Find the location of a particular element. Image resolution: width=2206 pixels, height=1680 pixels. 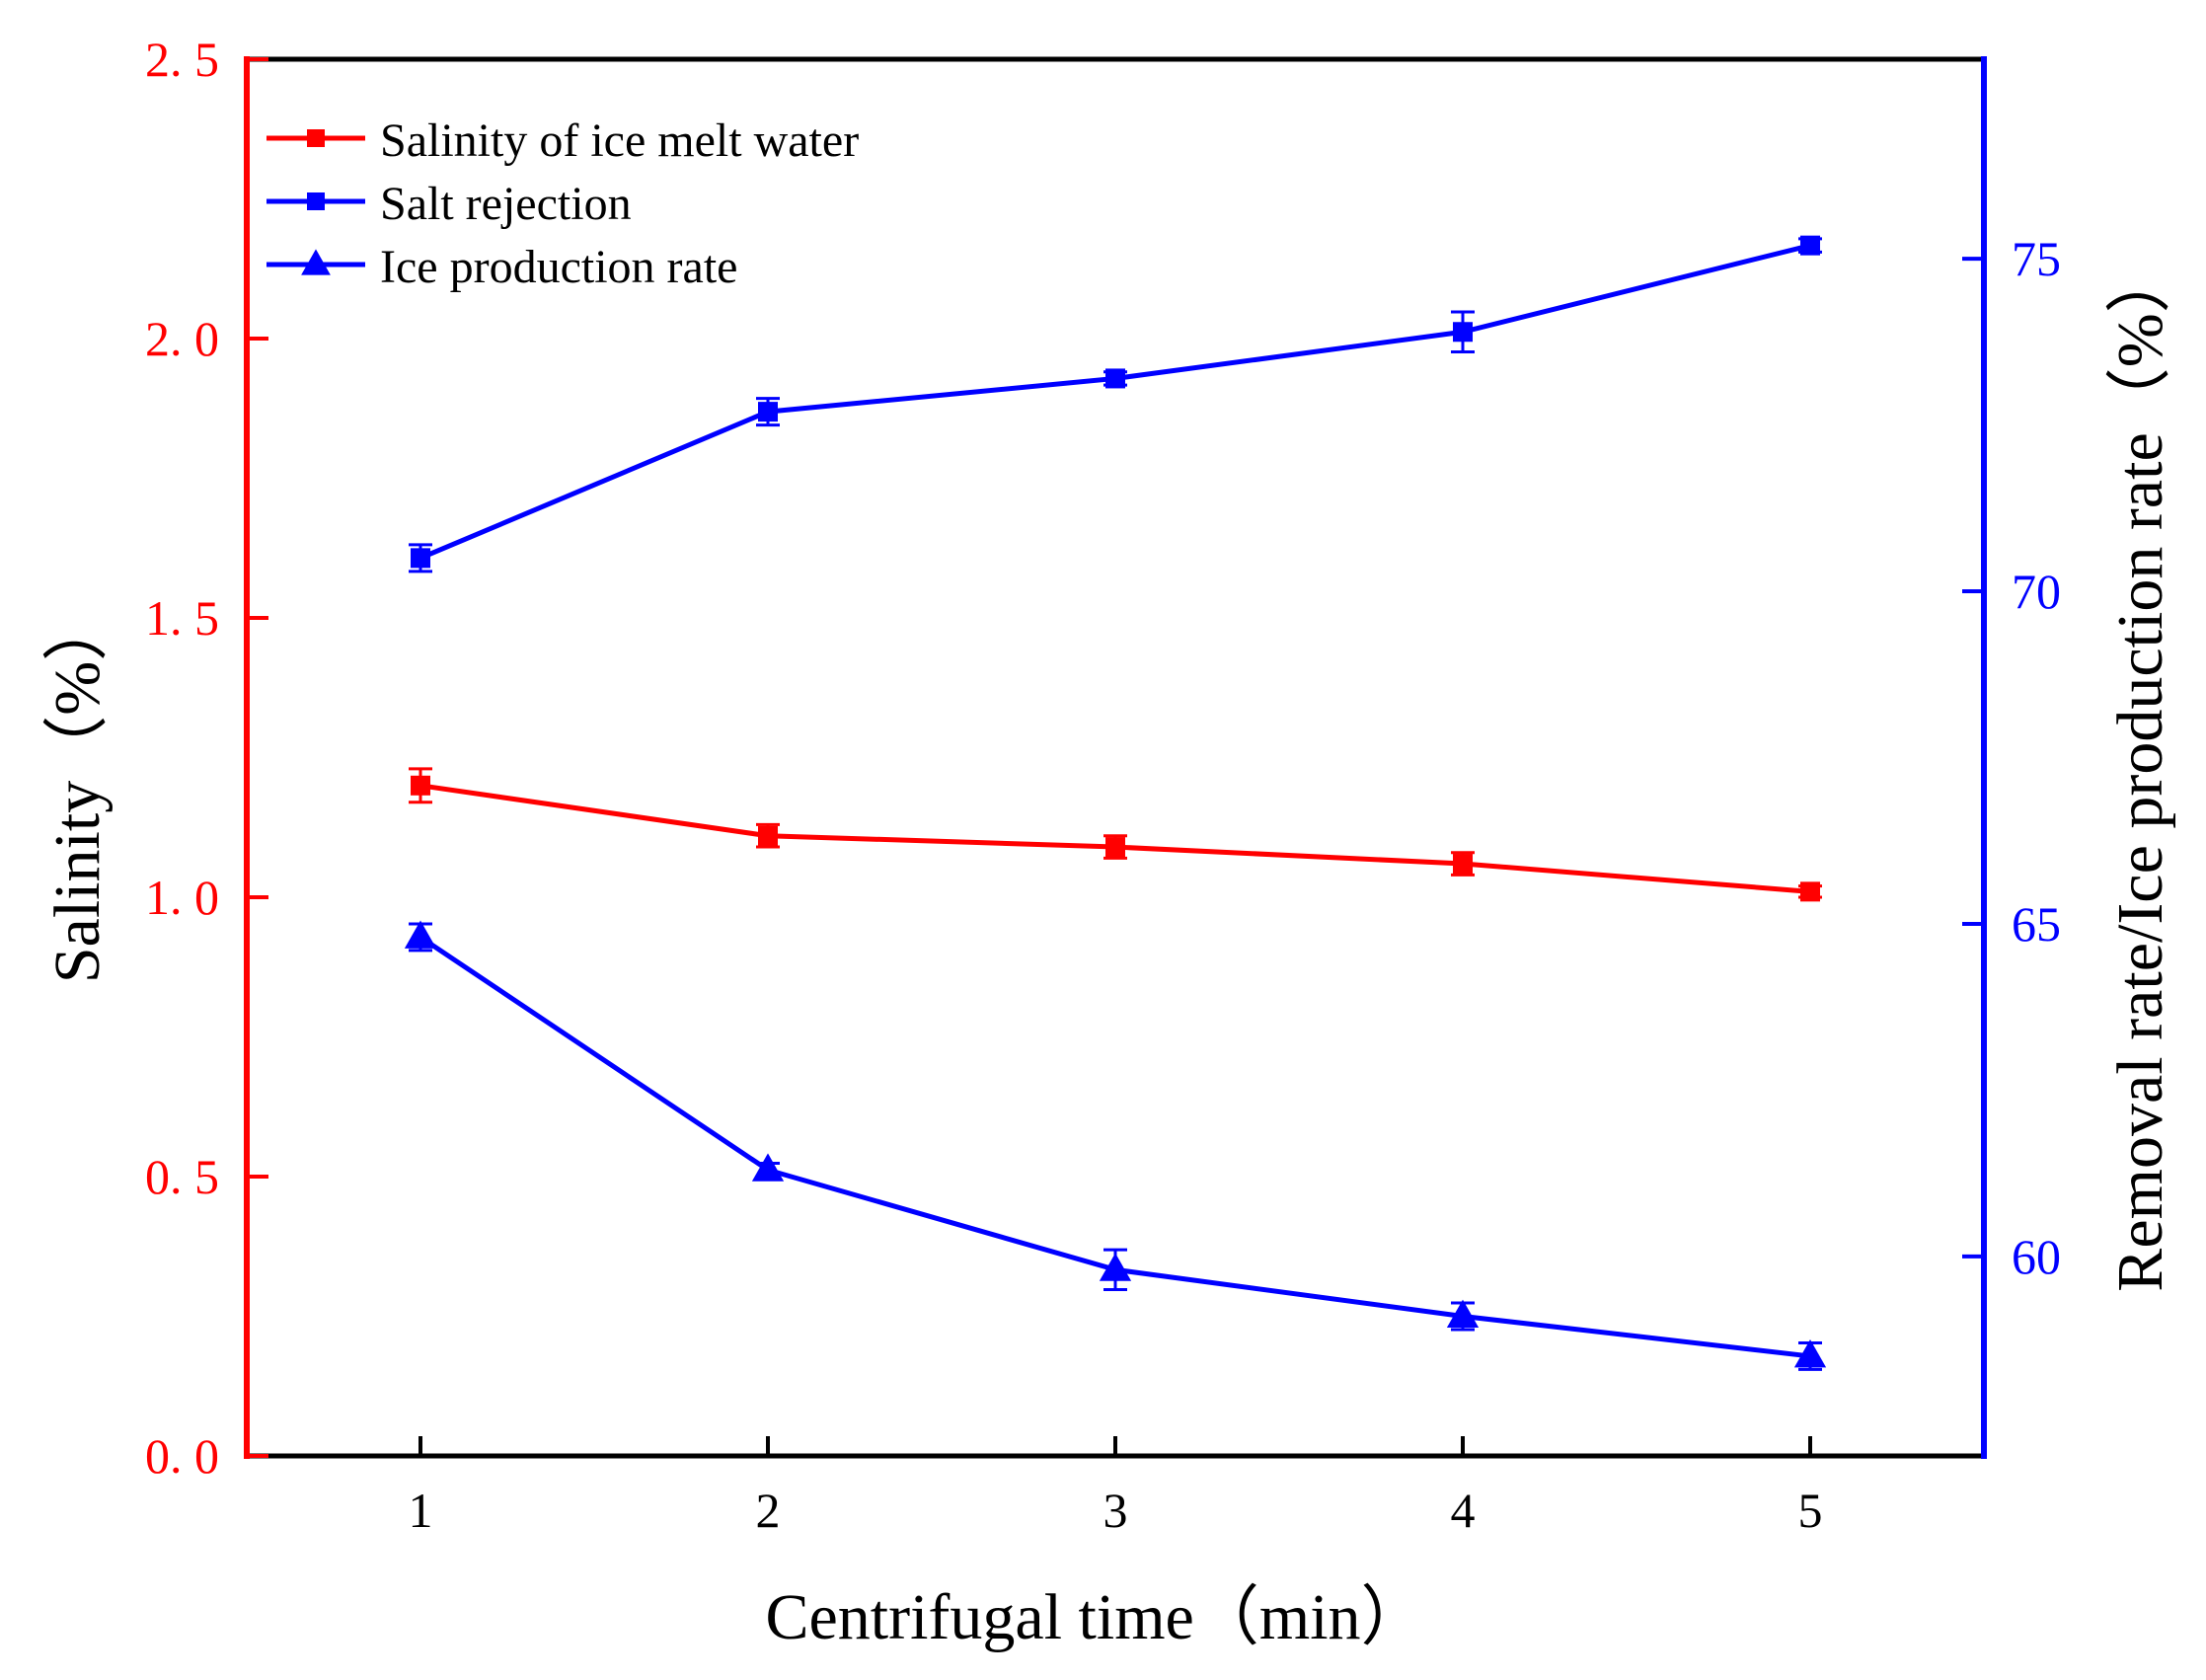

right-y-tick-label: 65 is located at coordinates (2036, 924).